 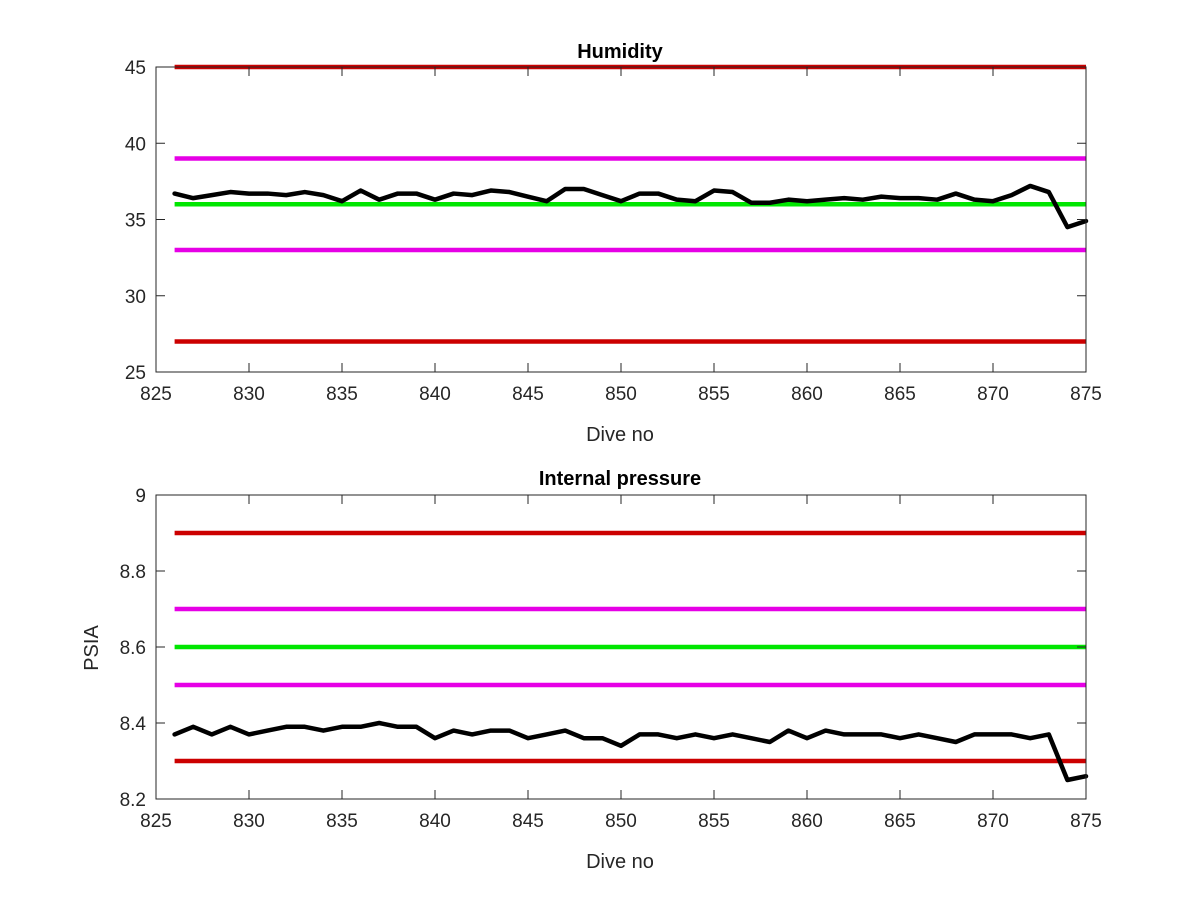 I want to click on chart-title: Internal pressure, so click(x=620, y=479).